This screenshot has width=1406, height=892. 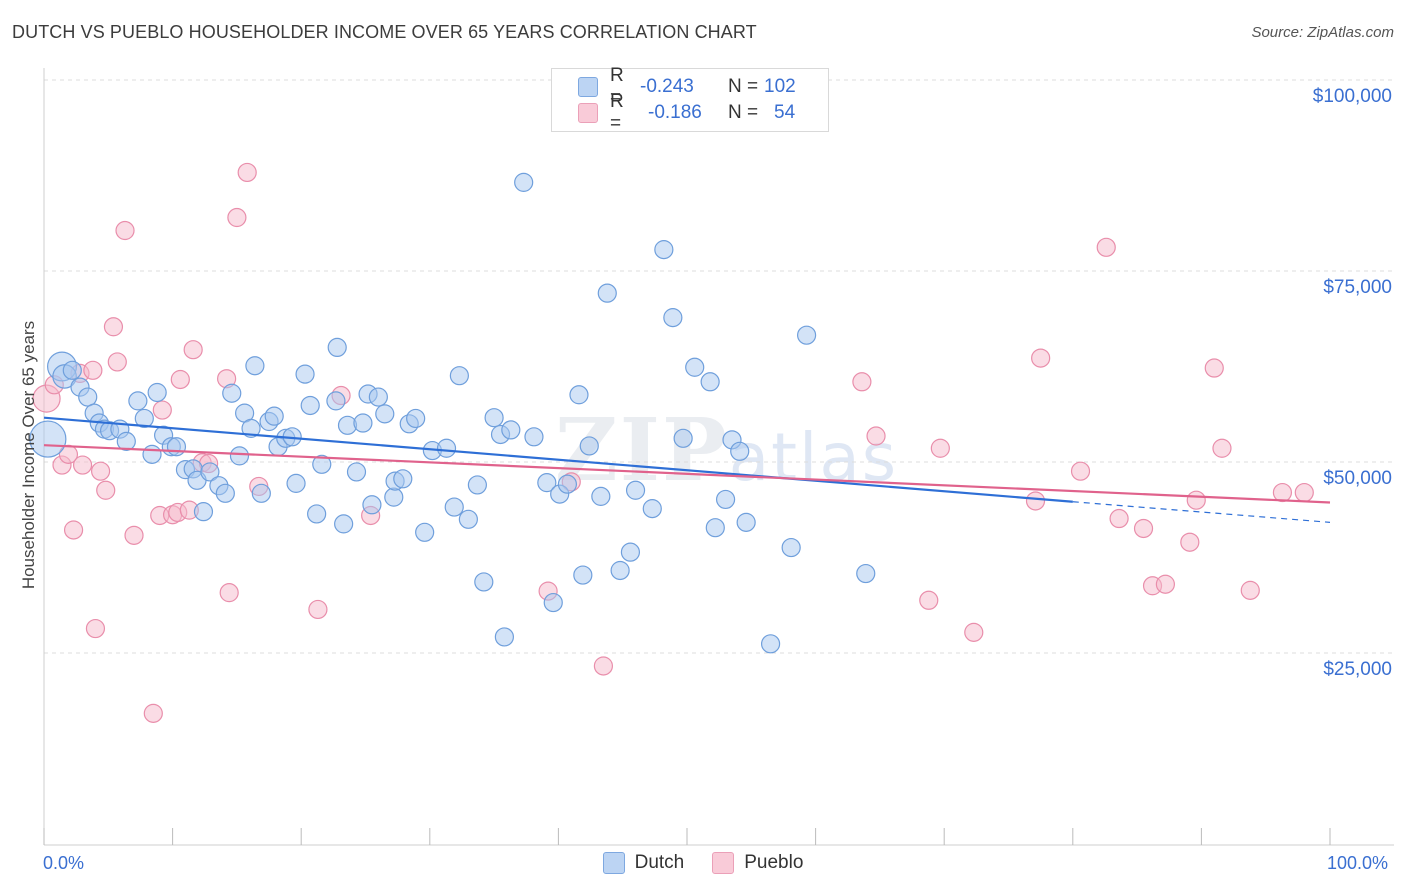 I want to click on y-tick-50000: $50,000, so click(x=1357, y=478).